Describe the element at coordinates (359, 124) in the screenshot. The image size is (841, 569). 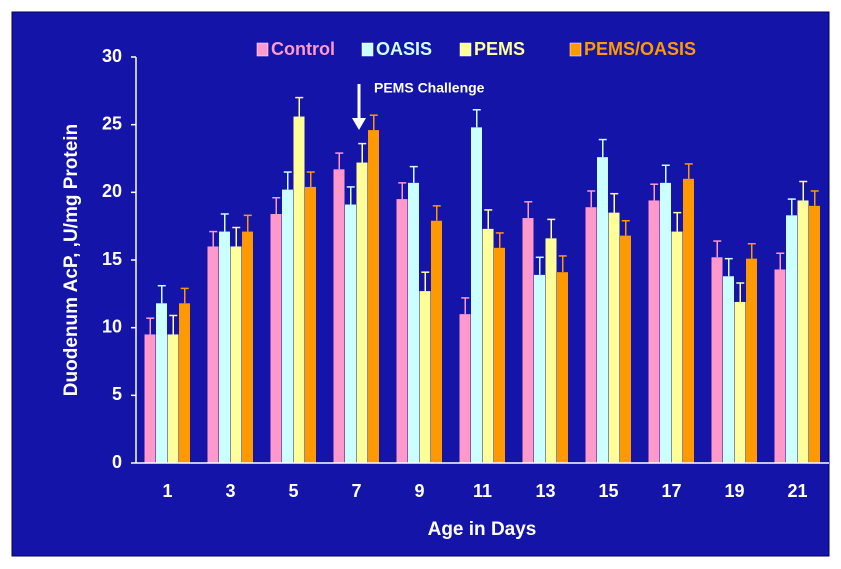
I see `arrow-head` at that location.